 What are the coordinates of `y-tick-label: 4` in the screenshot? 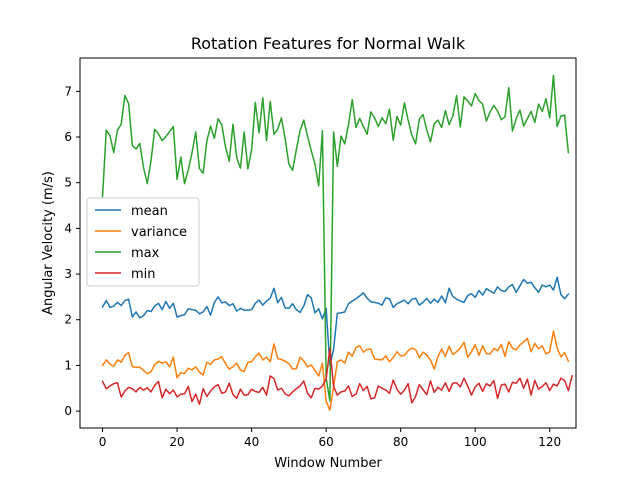 It's located at (68, 228).